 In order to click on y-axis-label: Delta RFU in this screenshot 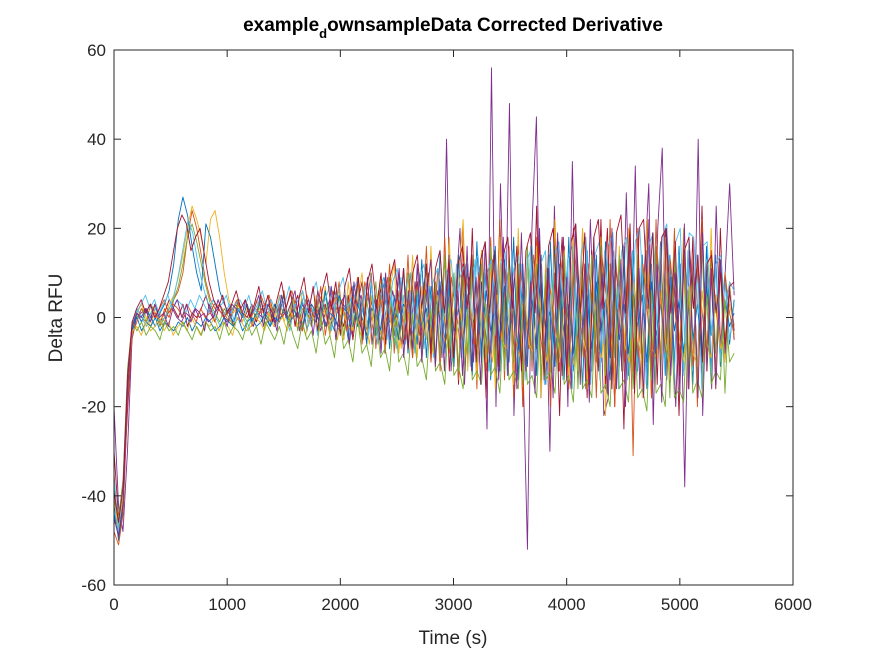, I will do `click(56, 318)`.